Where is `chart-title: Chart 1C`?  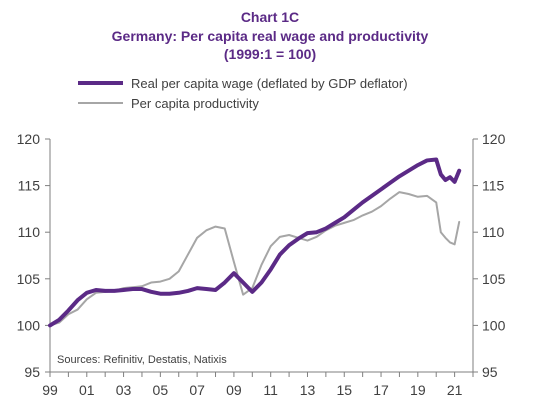 chart-title: Chart 1C is located at coordinates (270, 17).